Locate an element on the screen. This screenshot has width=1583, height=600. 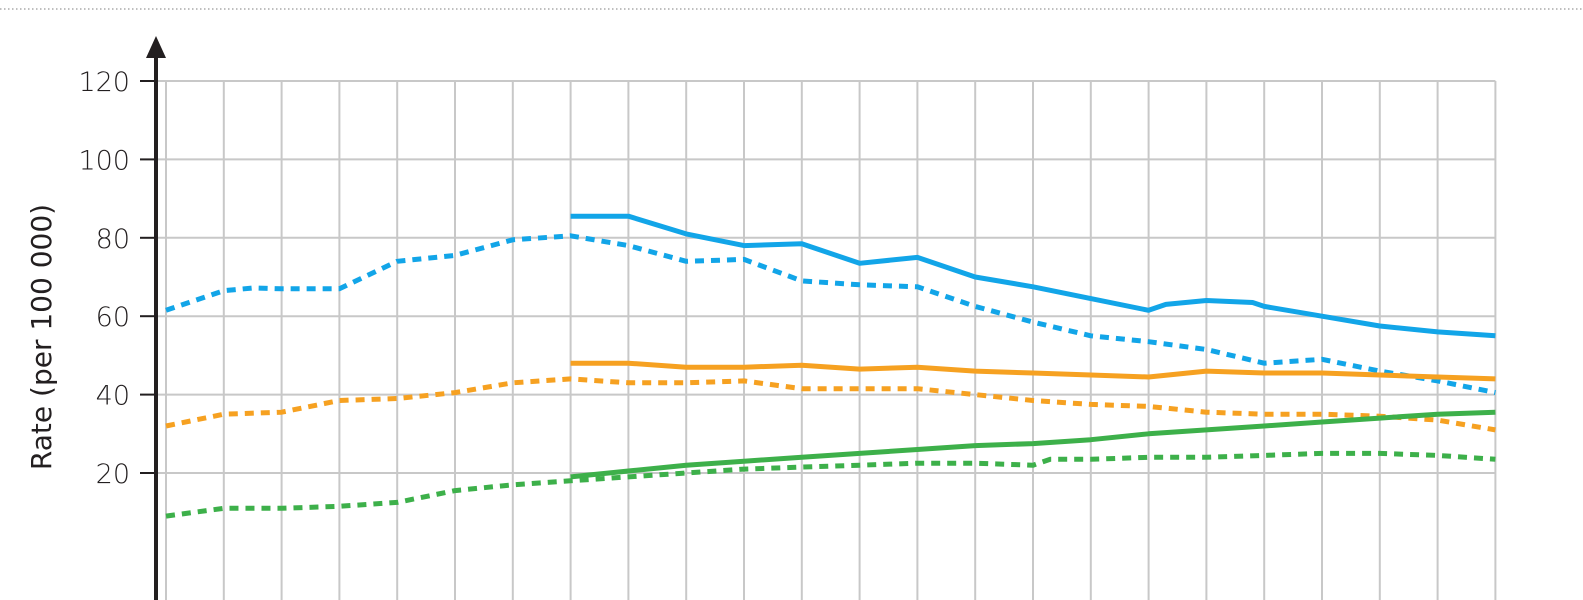
y-axis-title: Rate (per 100 000) is located at coordinates (41, 337).